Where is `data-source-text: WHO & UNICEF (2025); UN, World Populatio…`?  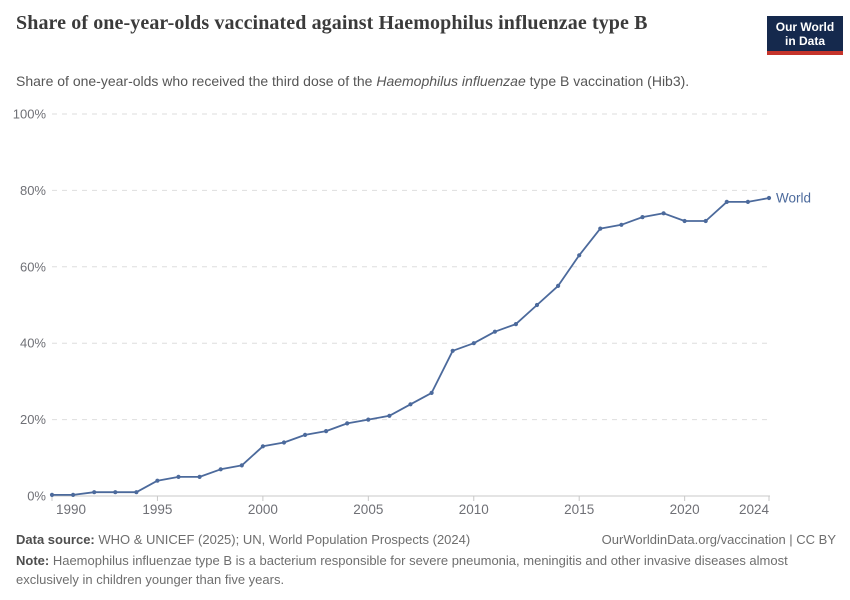 data-source-text: WHO & UNICEF (2025); UN, World Populatio… is located at coordinates (282, 539).